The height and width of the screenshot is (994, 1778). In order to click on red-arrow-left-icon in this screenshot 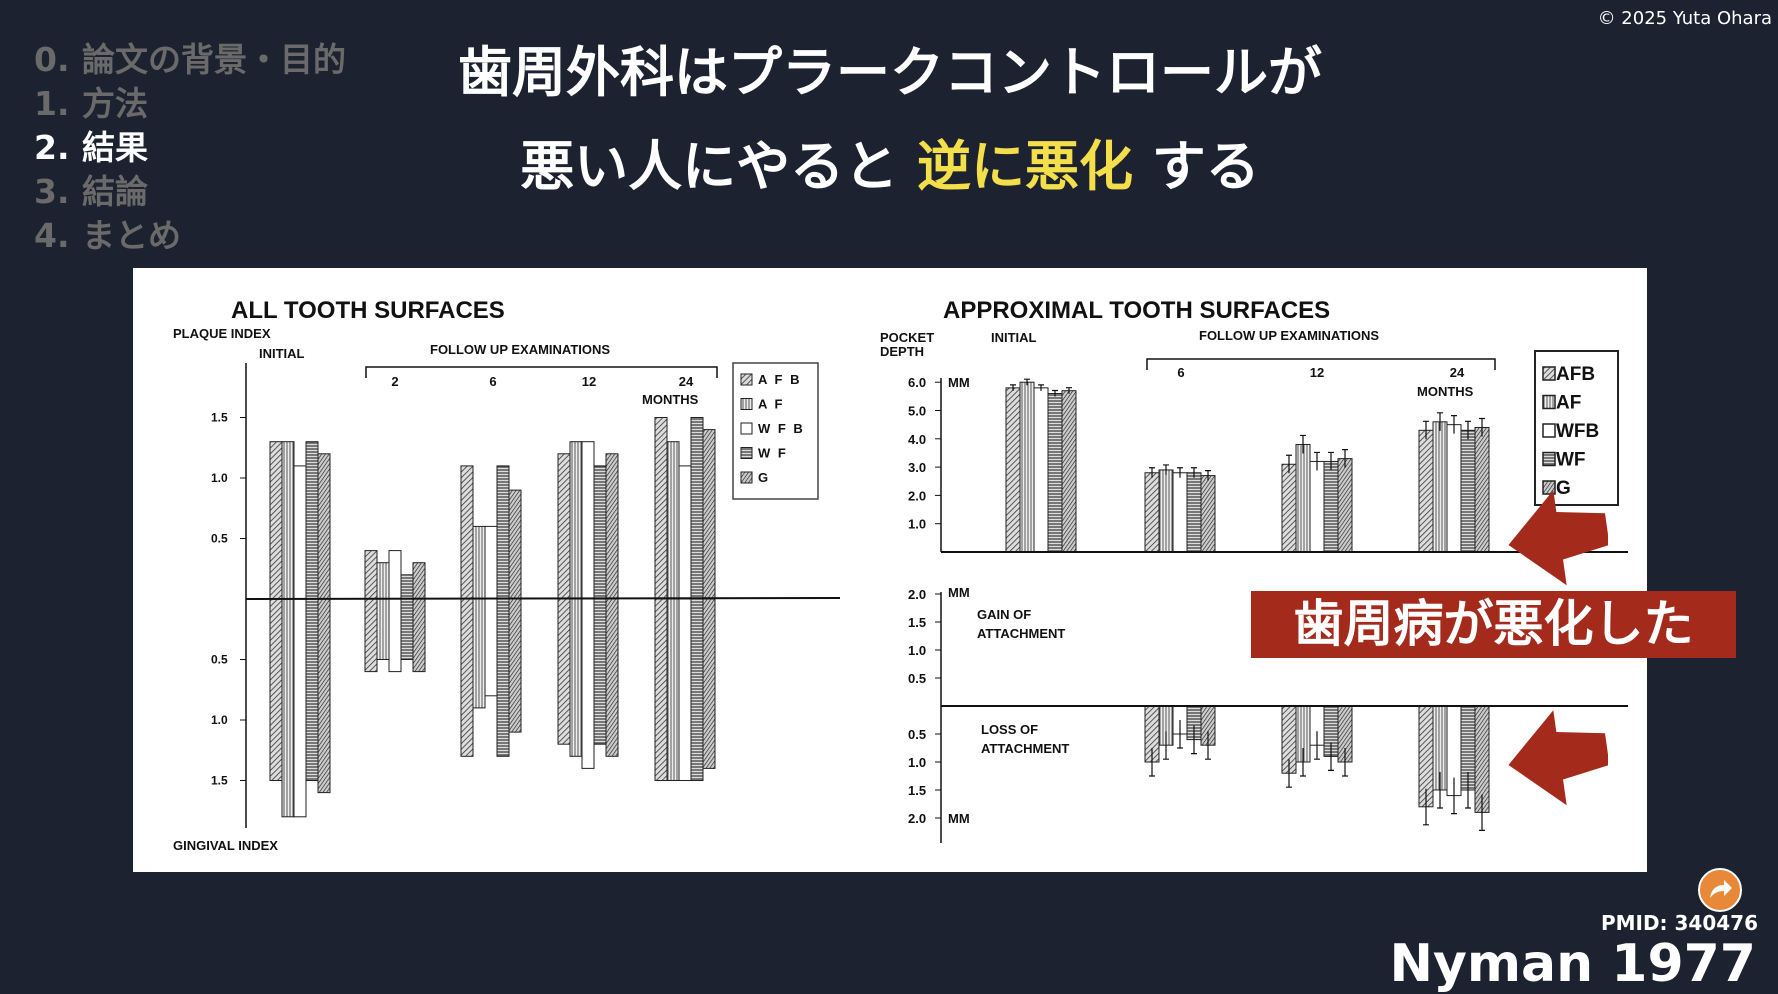, I will do `click(1558, 538)`.